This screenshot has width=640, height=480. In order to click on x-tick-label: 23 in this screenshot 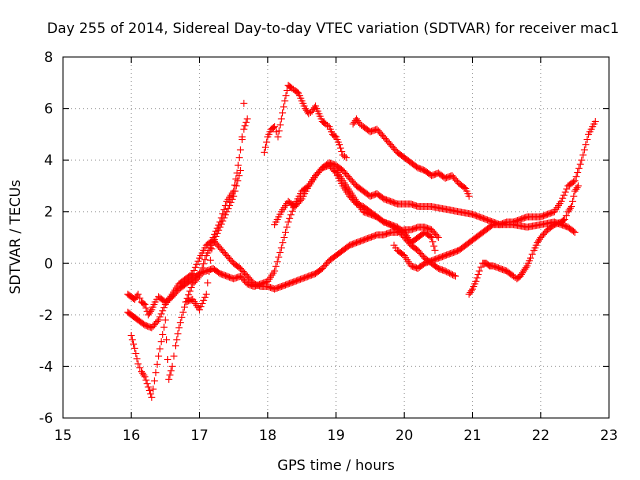, I will do `click(609, 436)`.